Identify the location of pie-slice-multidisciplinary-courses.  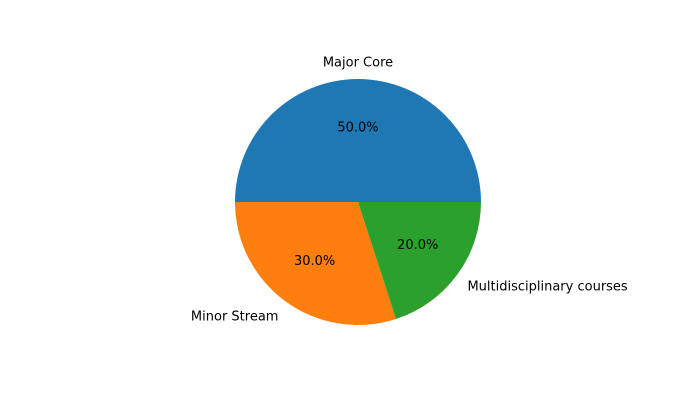
(419, 260).